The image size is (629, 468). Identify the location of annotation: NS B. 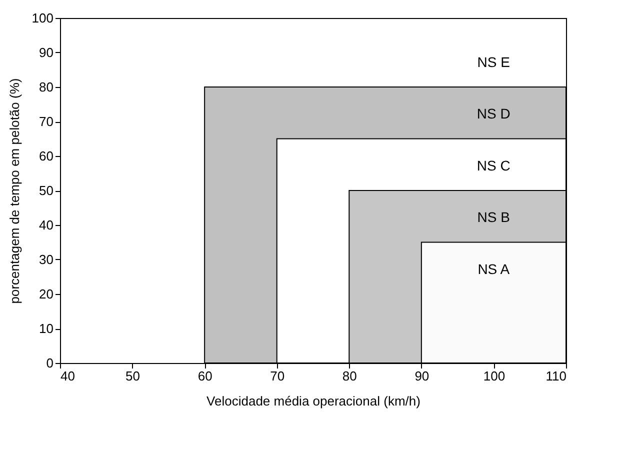
(493, 217).